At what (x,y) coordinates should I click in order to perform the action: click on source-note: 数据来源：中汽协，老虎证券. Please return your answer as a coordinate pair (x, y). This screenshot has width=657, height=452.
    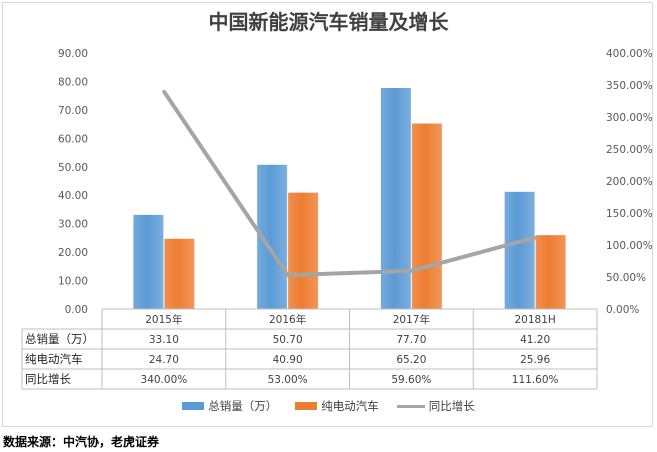
    Looking at the image, I should click on (81, 442).